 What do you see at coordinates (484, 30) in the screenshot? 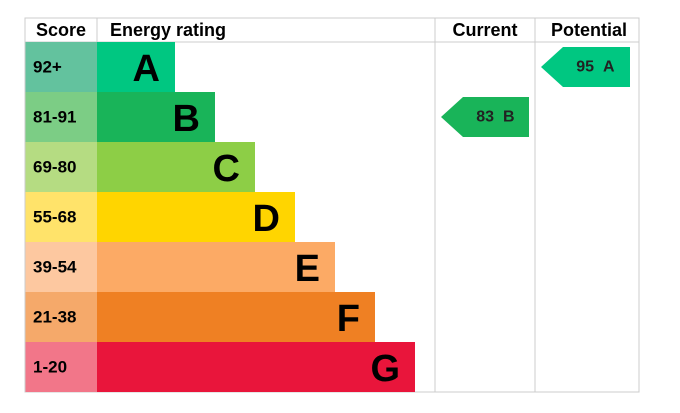
I see `header: Current` at bounding box center [484, 30].